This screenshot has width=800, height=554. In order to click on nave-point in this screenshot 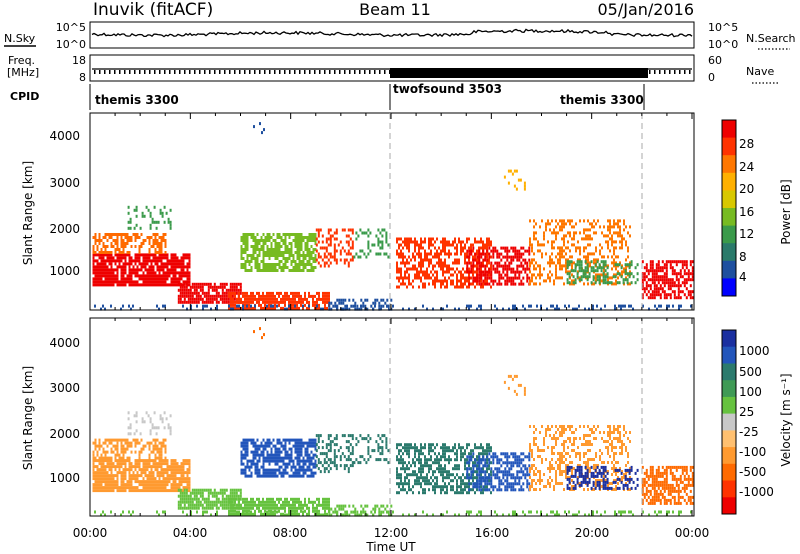, I will do `click(120, 72)`.